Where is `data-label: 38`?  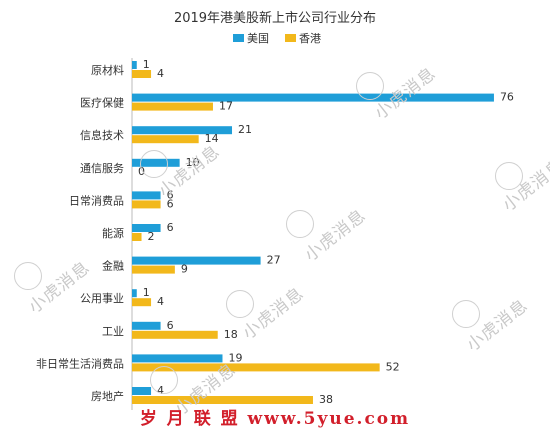
data-label: 38 is located at coordinates (326, 399).